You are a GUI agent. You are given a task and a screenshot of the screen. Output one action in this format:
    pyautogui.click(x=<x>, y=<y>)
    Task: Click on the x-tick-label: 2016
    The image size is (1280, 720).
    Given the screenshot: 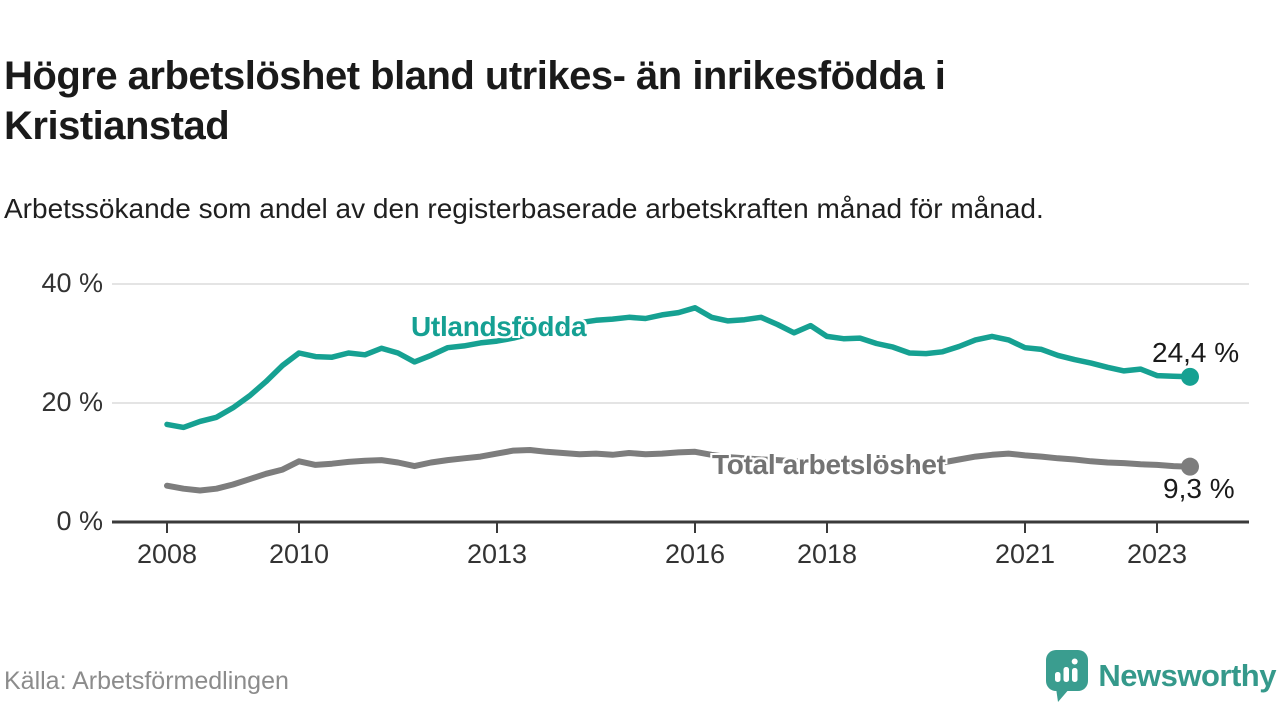 What is the action you would take?
    pyautogui.click(x=695, y=554)
    